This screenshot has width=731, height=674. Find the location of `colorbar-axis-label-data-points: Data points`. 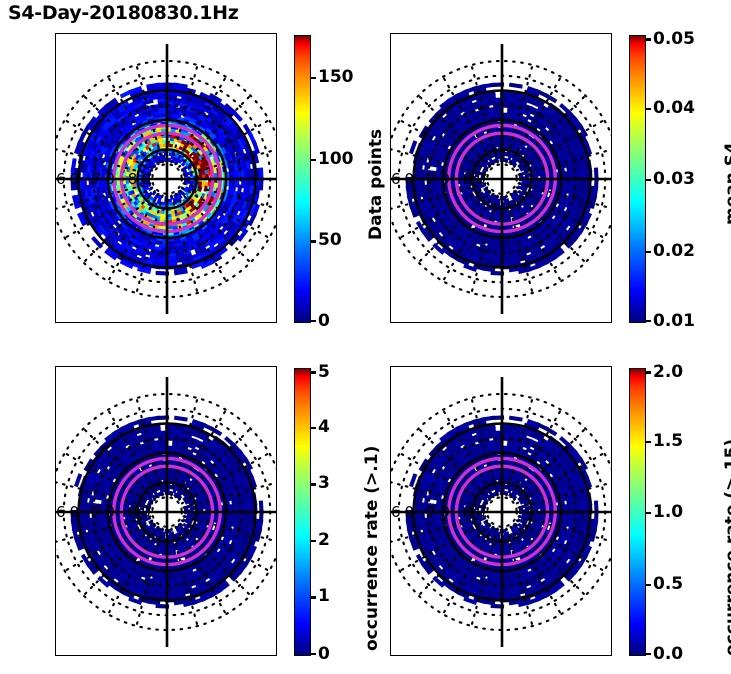

colorbar-axis-label-data-points: Data points is located at coordinates (376, 184).